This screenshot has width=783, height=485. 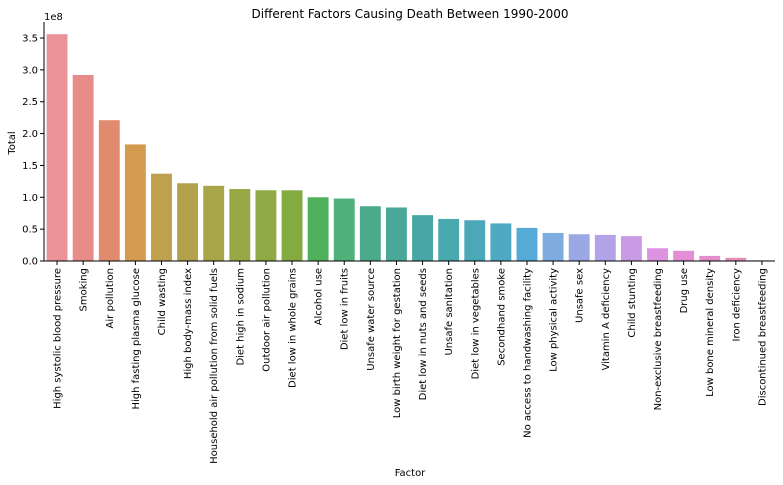 What do you see at coordinates (658, 339) in the screenshot?
I see `x-tick-label: Non-exclusive breastfeeding` at bounding box center [658, 339].